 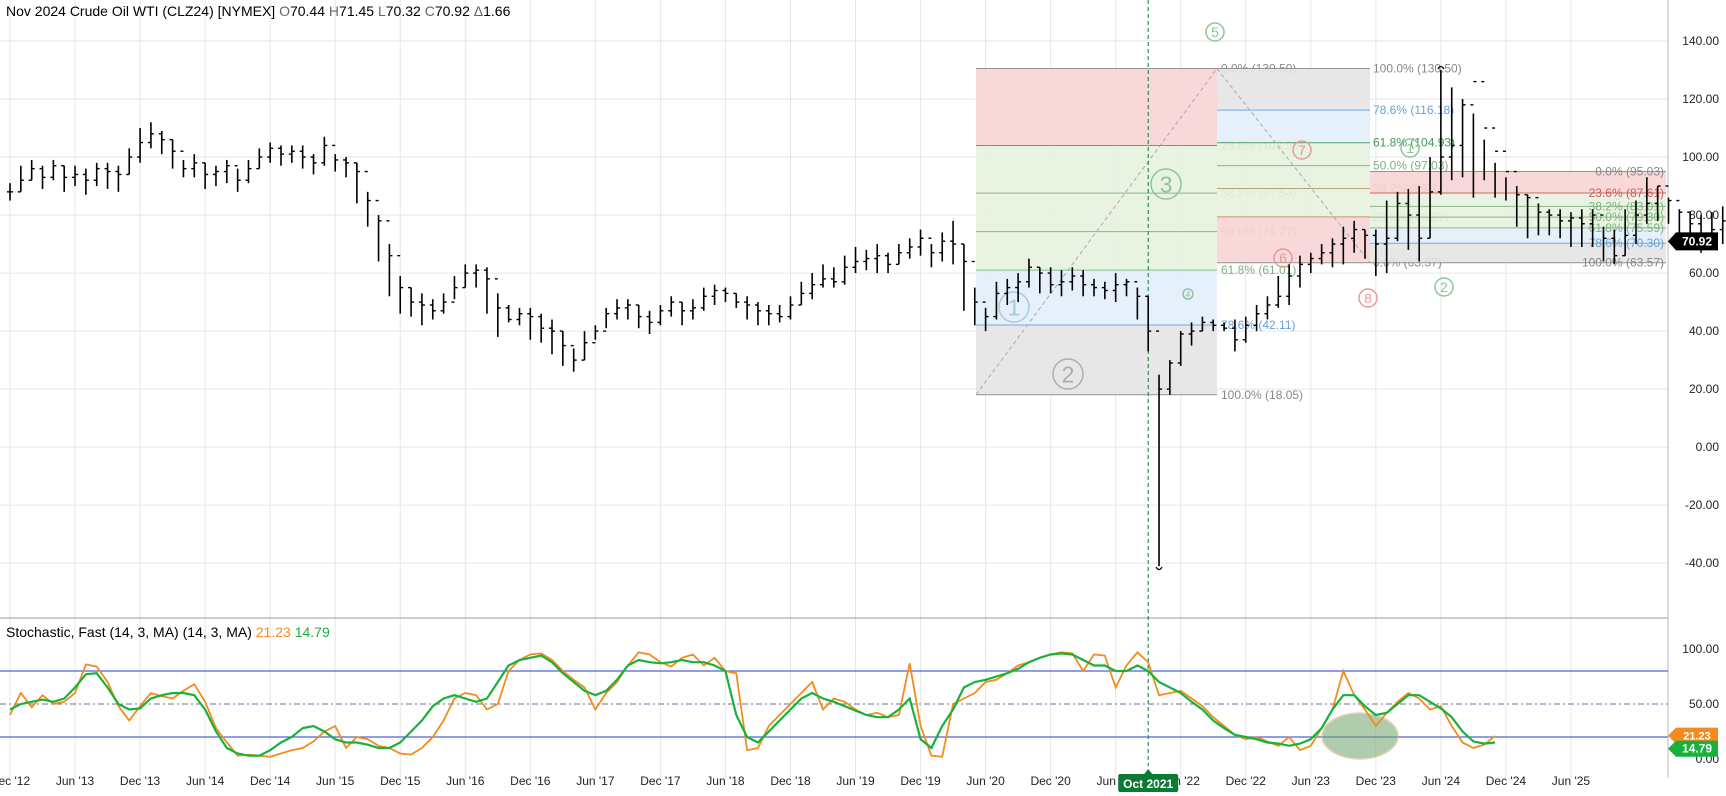 What do you see at coordinates (1050, 781) in the screenshot?
I see `x-tick-label: Dec '20` at bounding box center [1050, 781].